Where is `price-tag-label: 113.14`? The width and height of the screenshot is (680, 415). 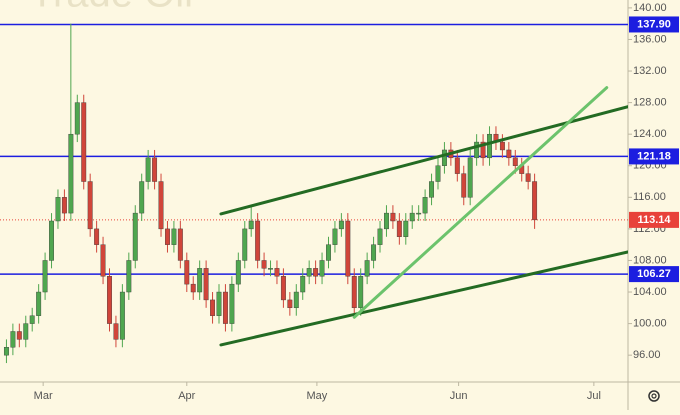 price-tag-label: 113.14 is located at coordinates (654, 220).